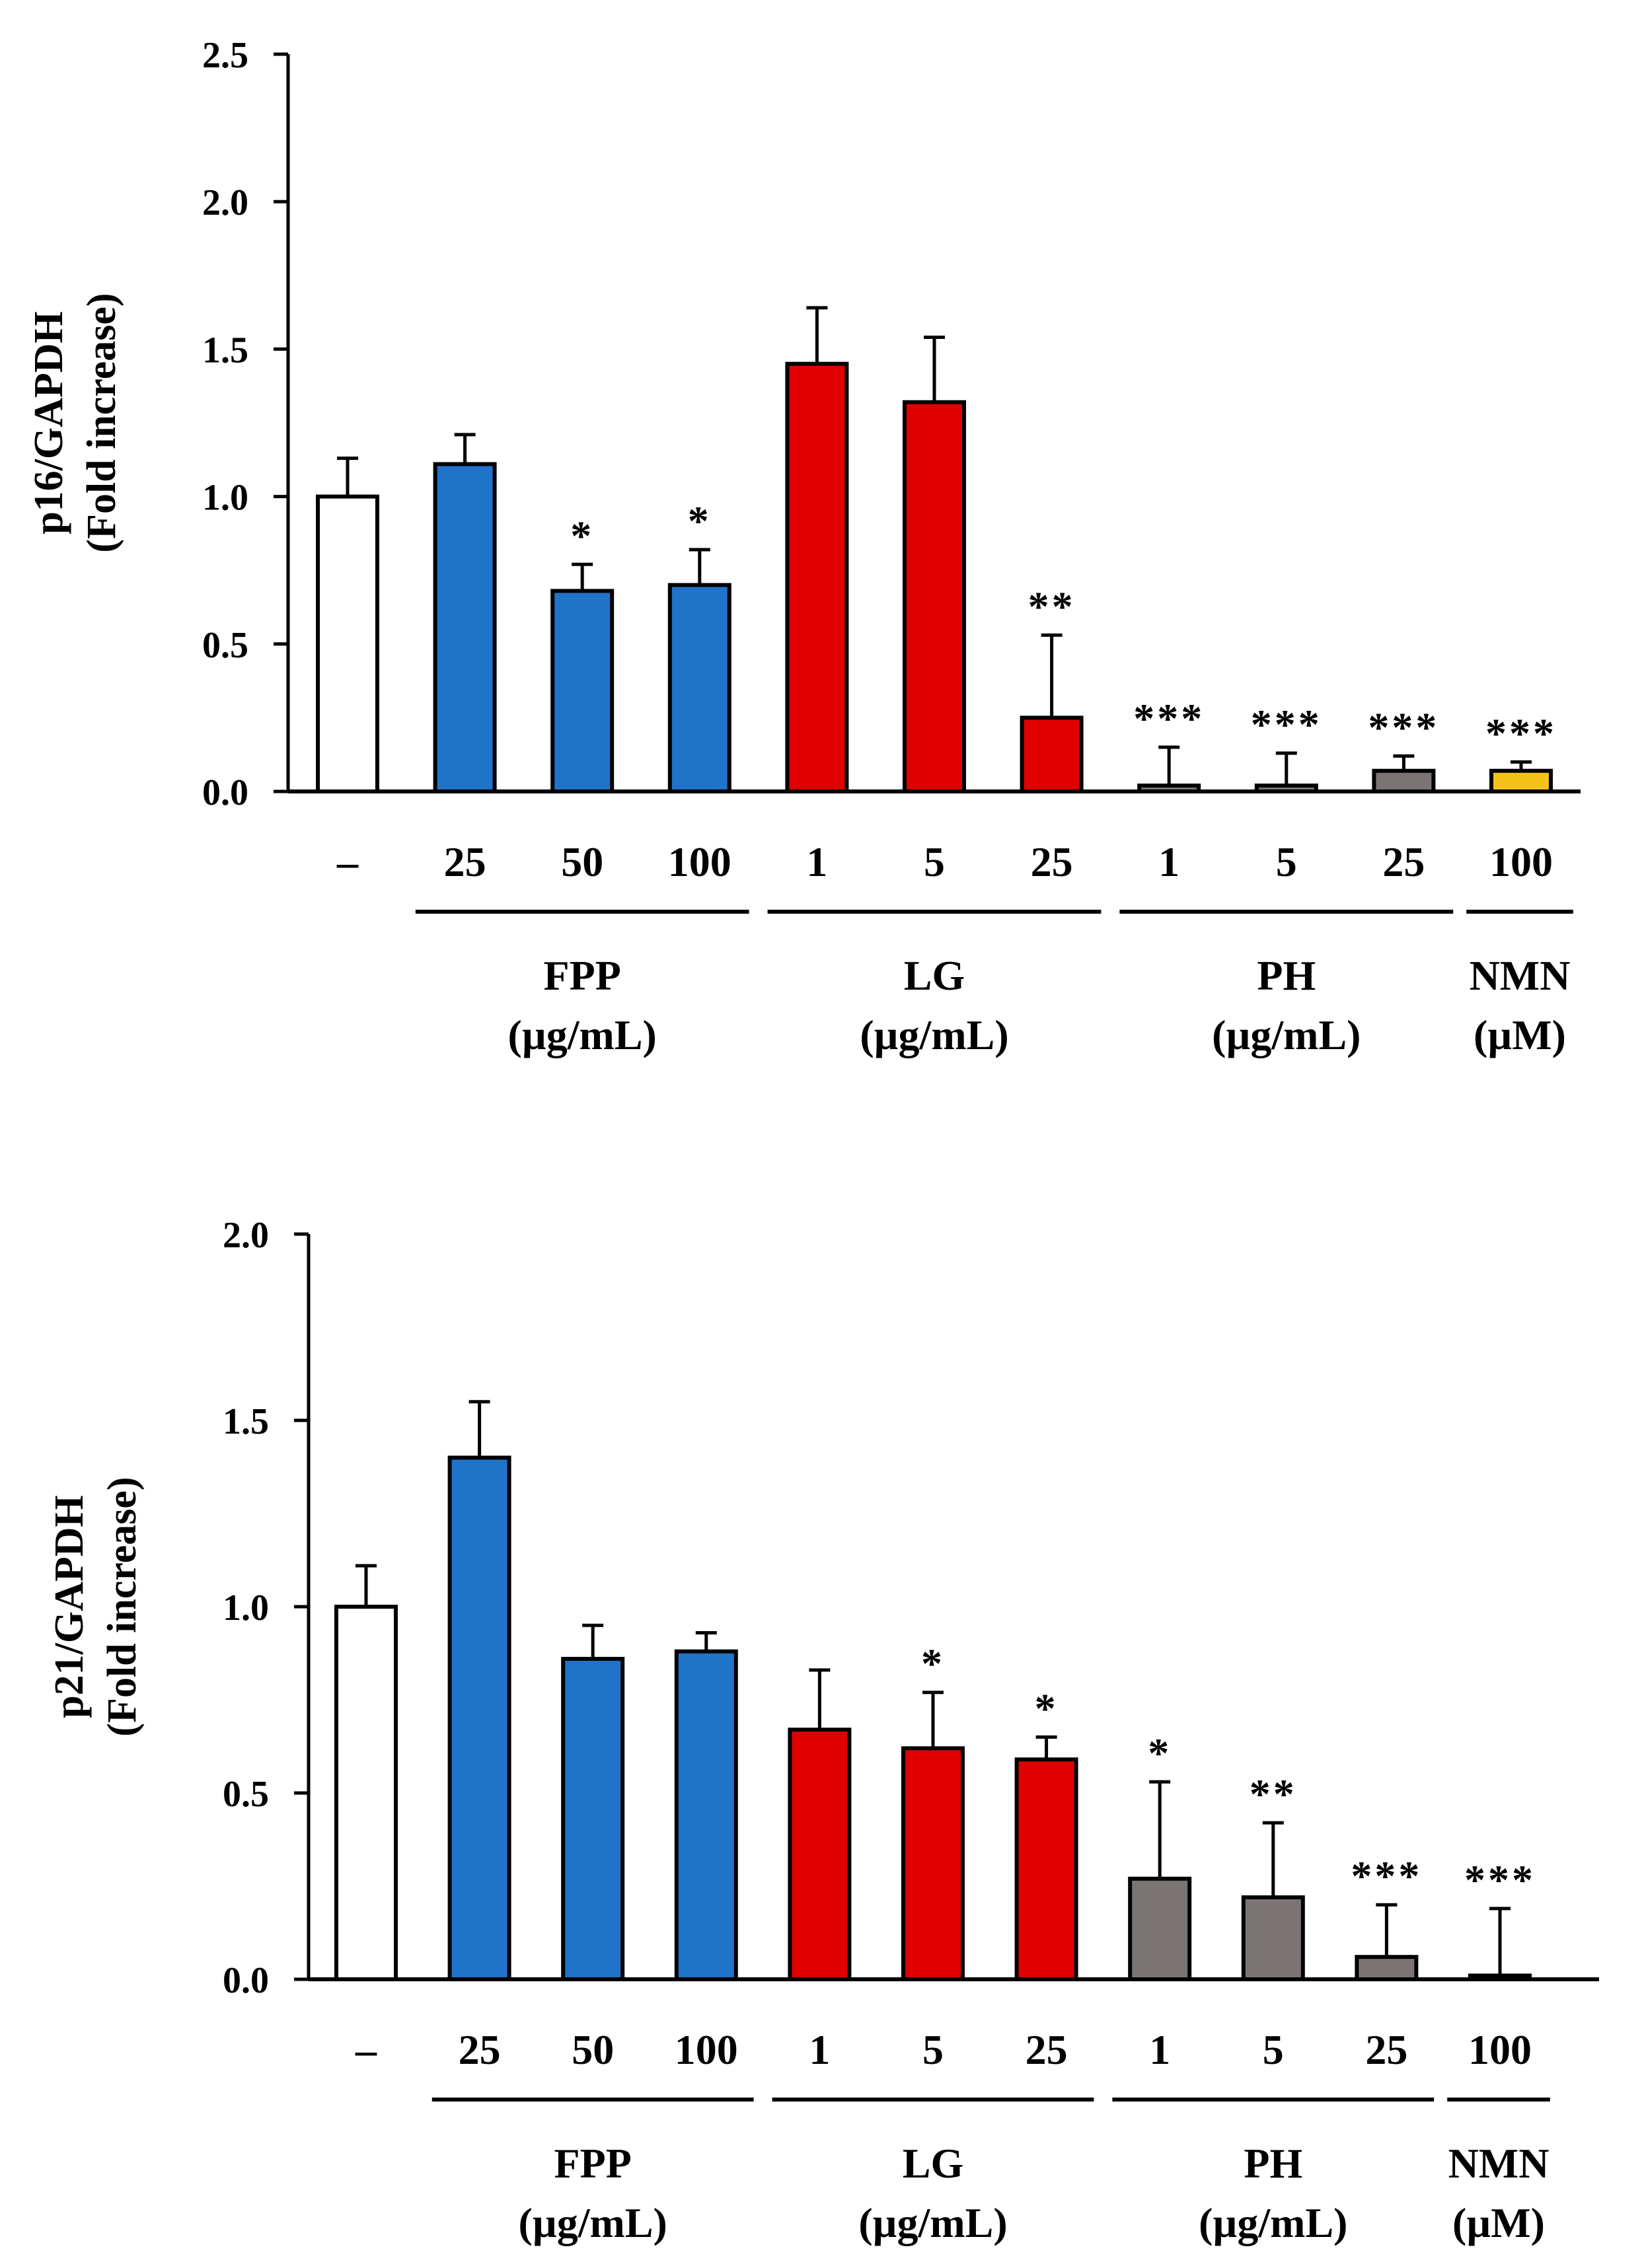 Image resolution: width=1644 pixels, height=2268 pixels. What do you see at coordinates (69, 1606) in the screenshot?
I see `y-axis-label-line1: p21/GAPDH` at bounding box center [69, 1606].